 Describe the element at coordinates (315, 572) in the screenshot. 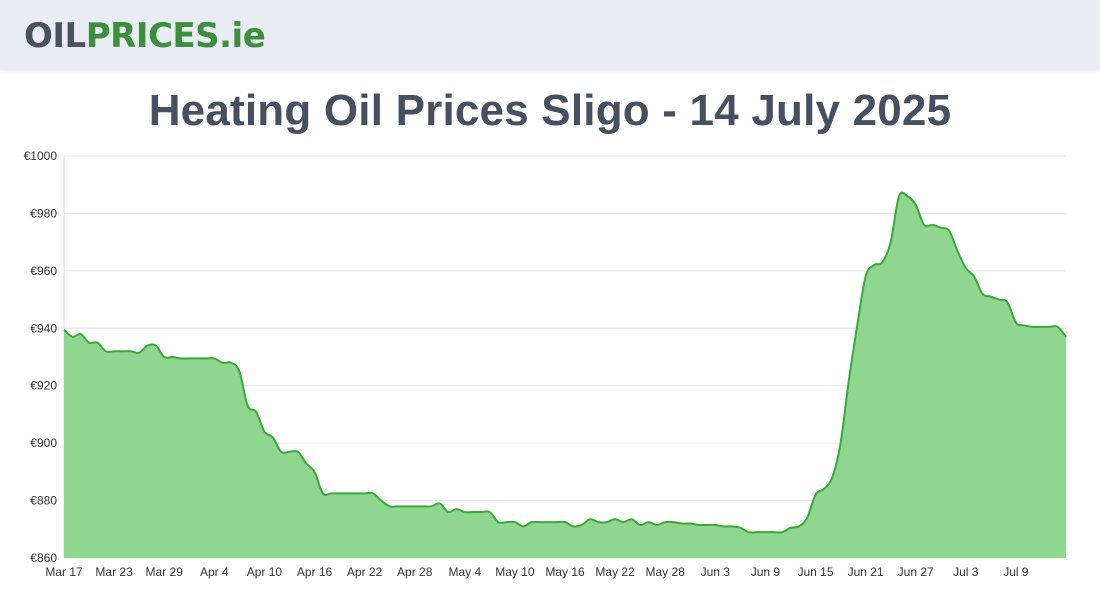

I see `x-tick-label: Apr 16` at that location.